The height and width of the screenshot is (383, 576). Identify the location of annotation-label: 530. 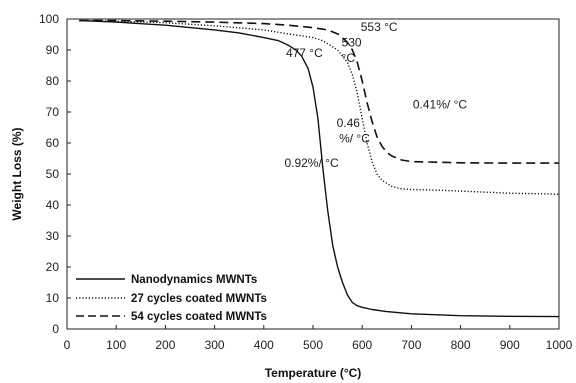
(352, 42).